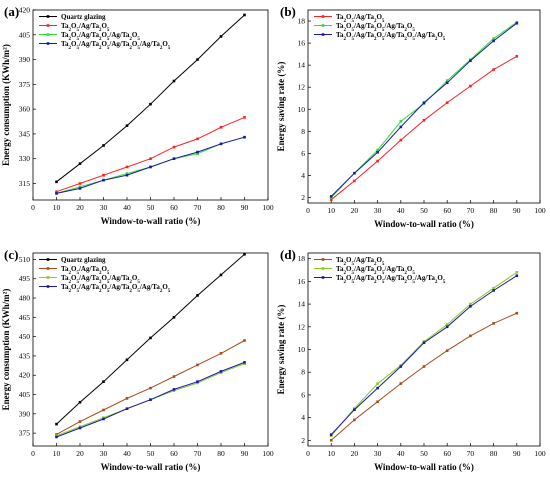 The height and width of the screenshot is (478, 550). I want to click on x-tick-label: 70, so click(198, 207).